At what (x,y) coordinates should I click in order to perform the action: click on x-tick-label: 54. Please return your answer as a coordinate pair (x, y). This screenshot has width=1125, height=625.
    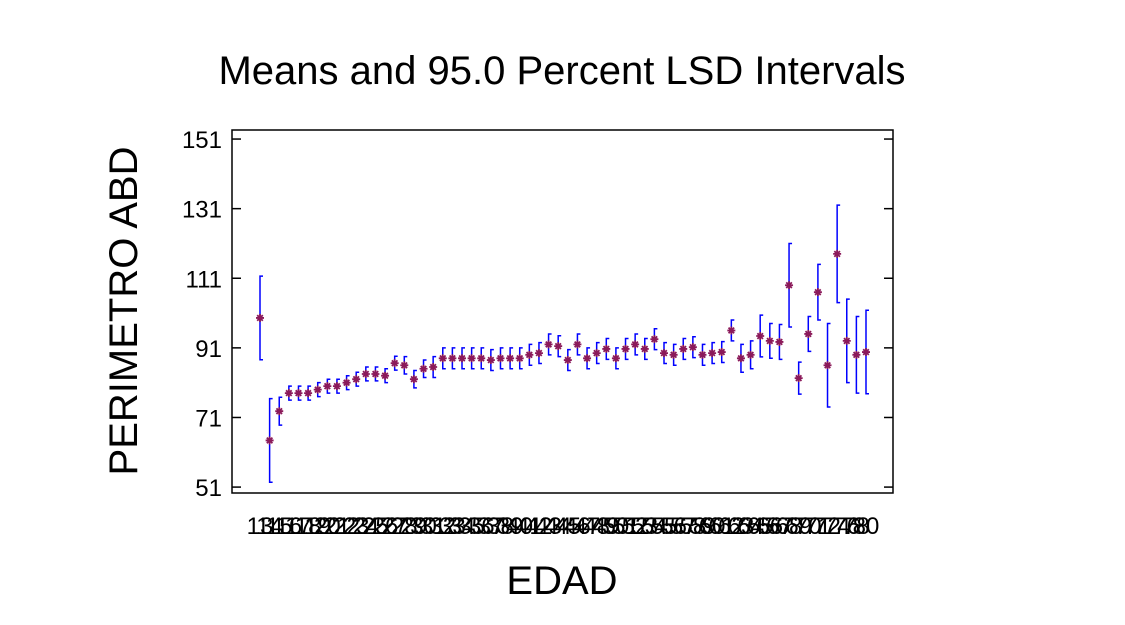
    Looking at the image, I should click on (654, 526).